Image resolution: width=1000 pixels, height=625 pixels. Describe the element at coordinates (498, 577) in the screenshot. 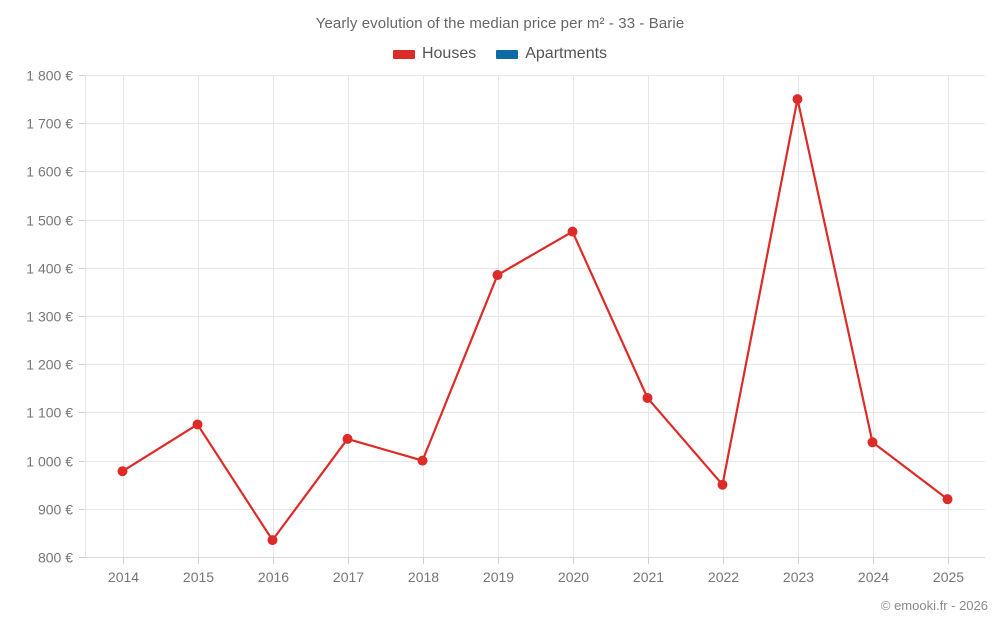

I see `x-tick-label: 2019` at that location.